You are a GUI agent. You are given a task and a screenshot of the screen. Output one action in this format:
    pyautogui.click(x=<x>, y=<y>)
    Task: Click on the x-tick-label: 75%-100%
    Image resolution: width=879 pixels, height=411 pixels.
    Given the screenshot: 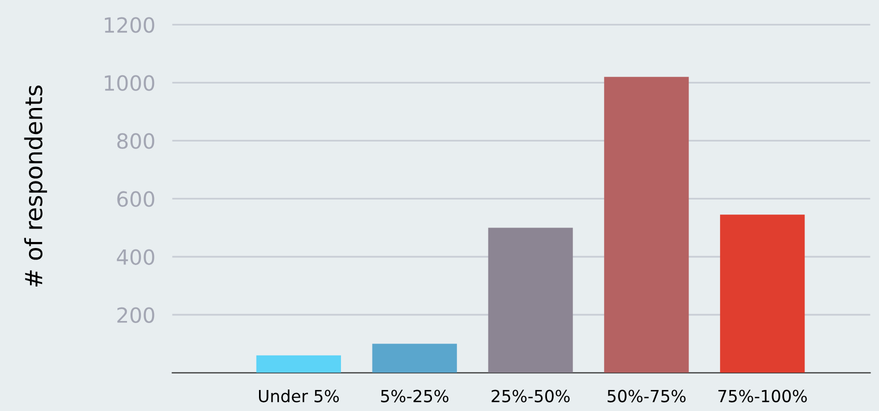 What is the action you would take?
    pyautogui.click(x=762, y=396)
    